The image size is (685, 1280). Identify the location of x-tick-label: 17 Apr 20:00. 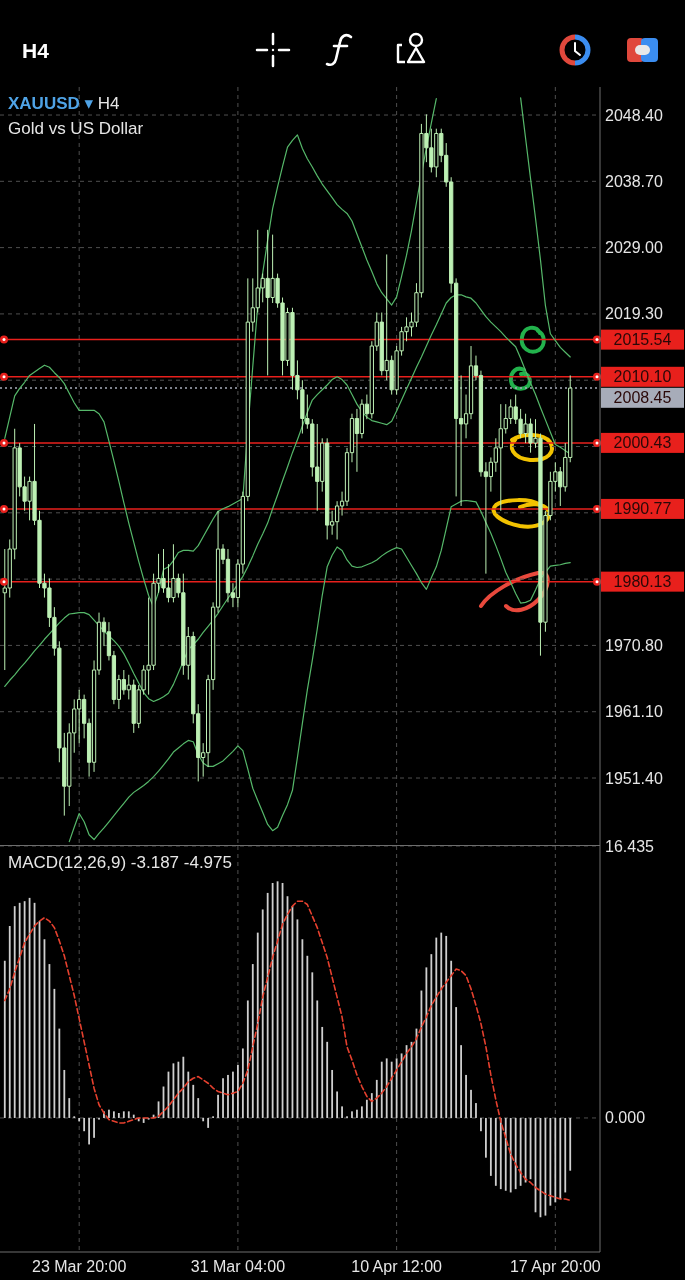
(555, 1266).